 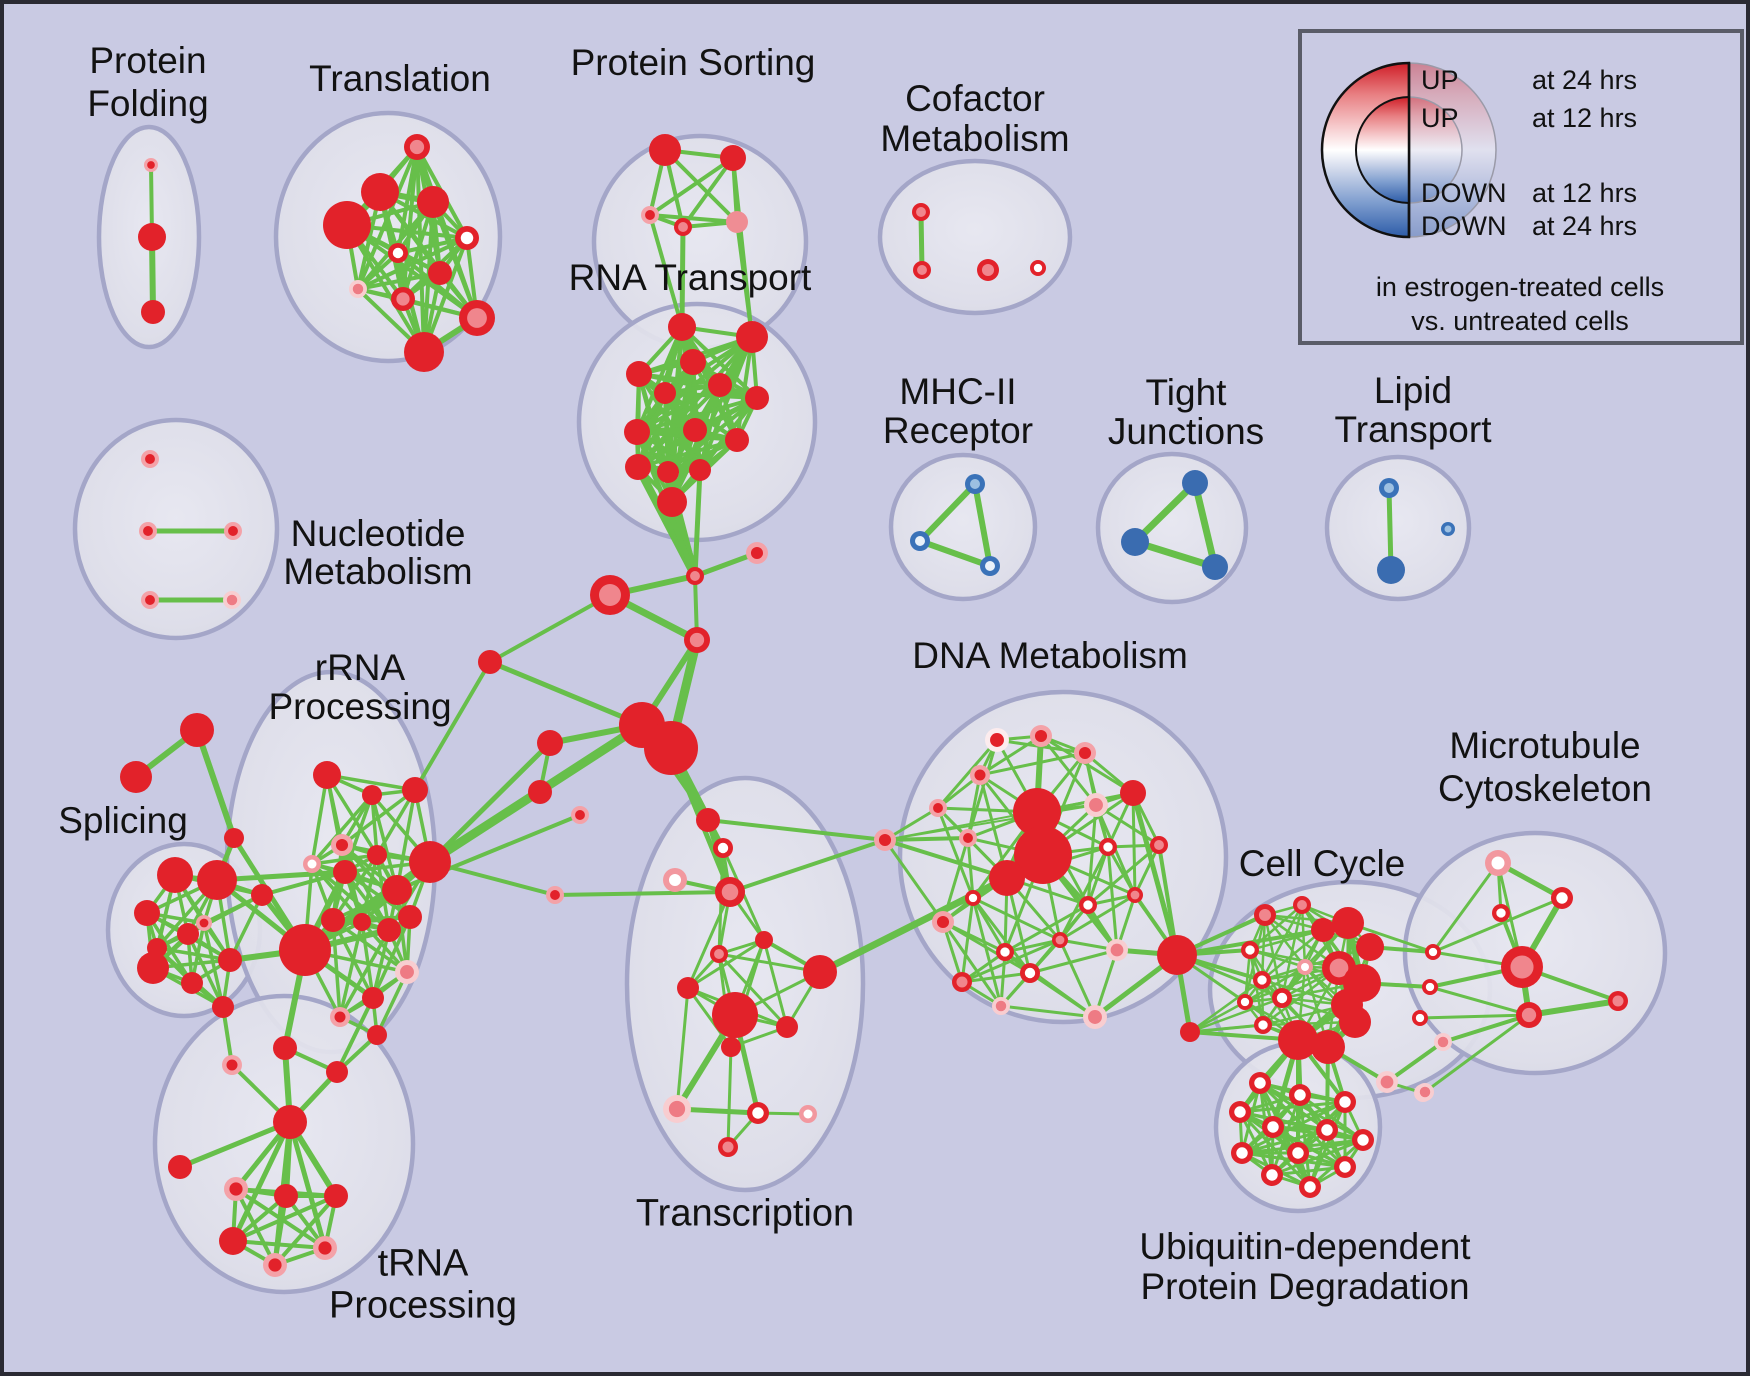 I want to click on node-rr1, so click(x=327, y=775).